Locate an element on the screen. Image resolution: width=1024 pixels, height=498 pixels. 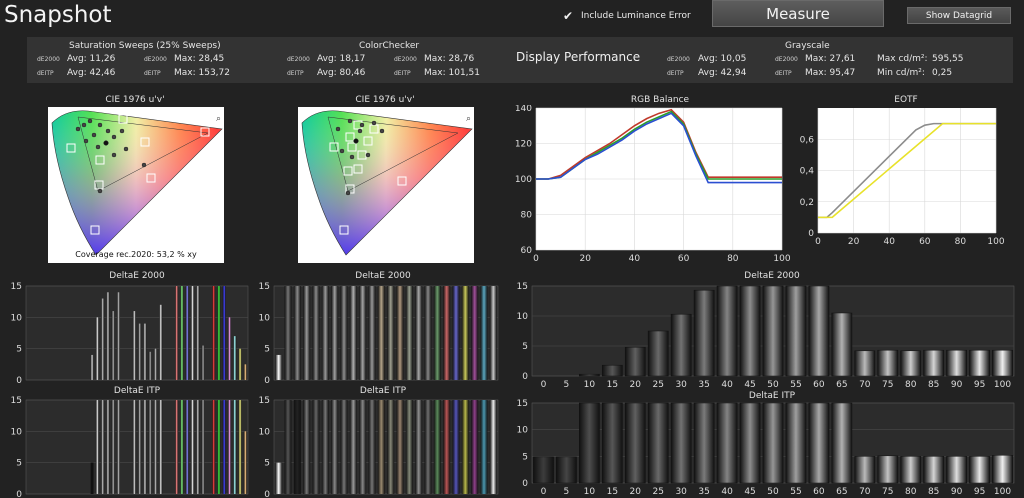
display-performance-title: Display Performance is located at coordinates (578, 57).